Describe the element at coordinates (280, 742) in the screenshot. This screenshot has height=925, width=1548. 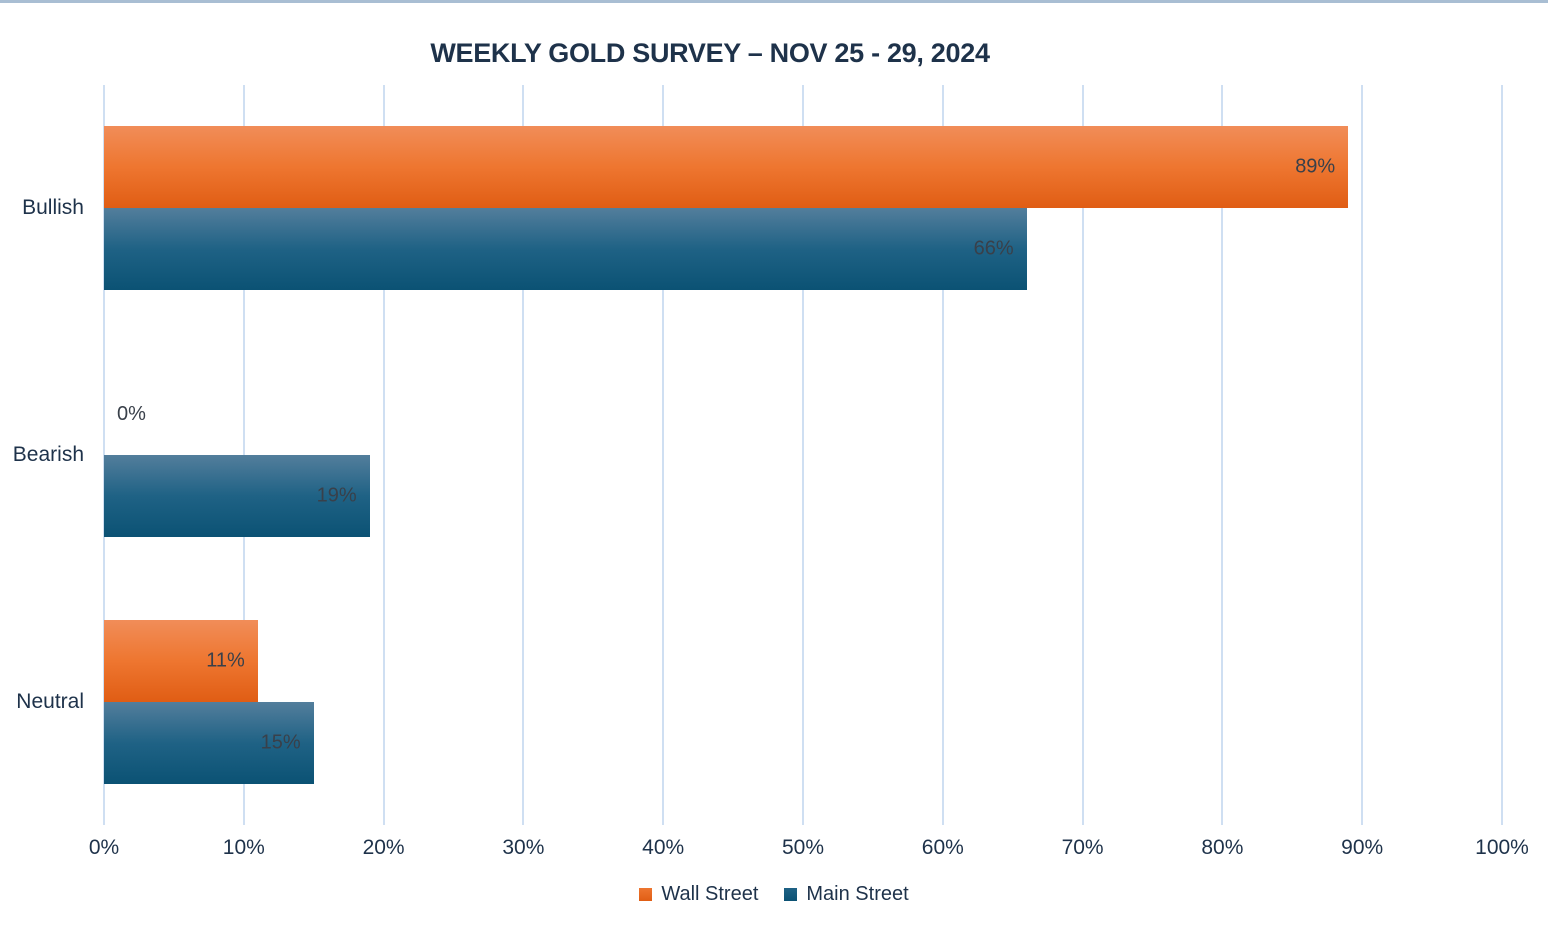
I see `bar-value-label: 15%` at that location.